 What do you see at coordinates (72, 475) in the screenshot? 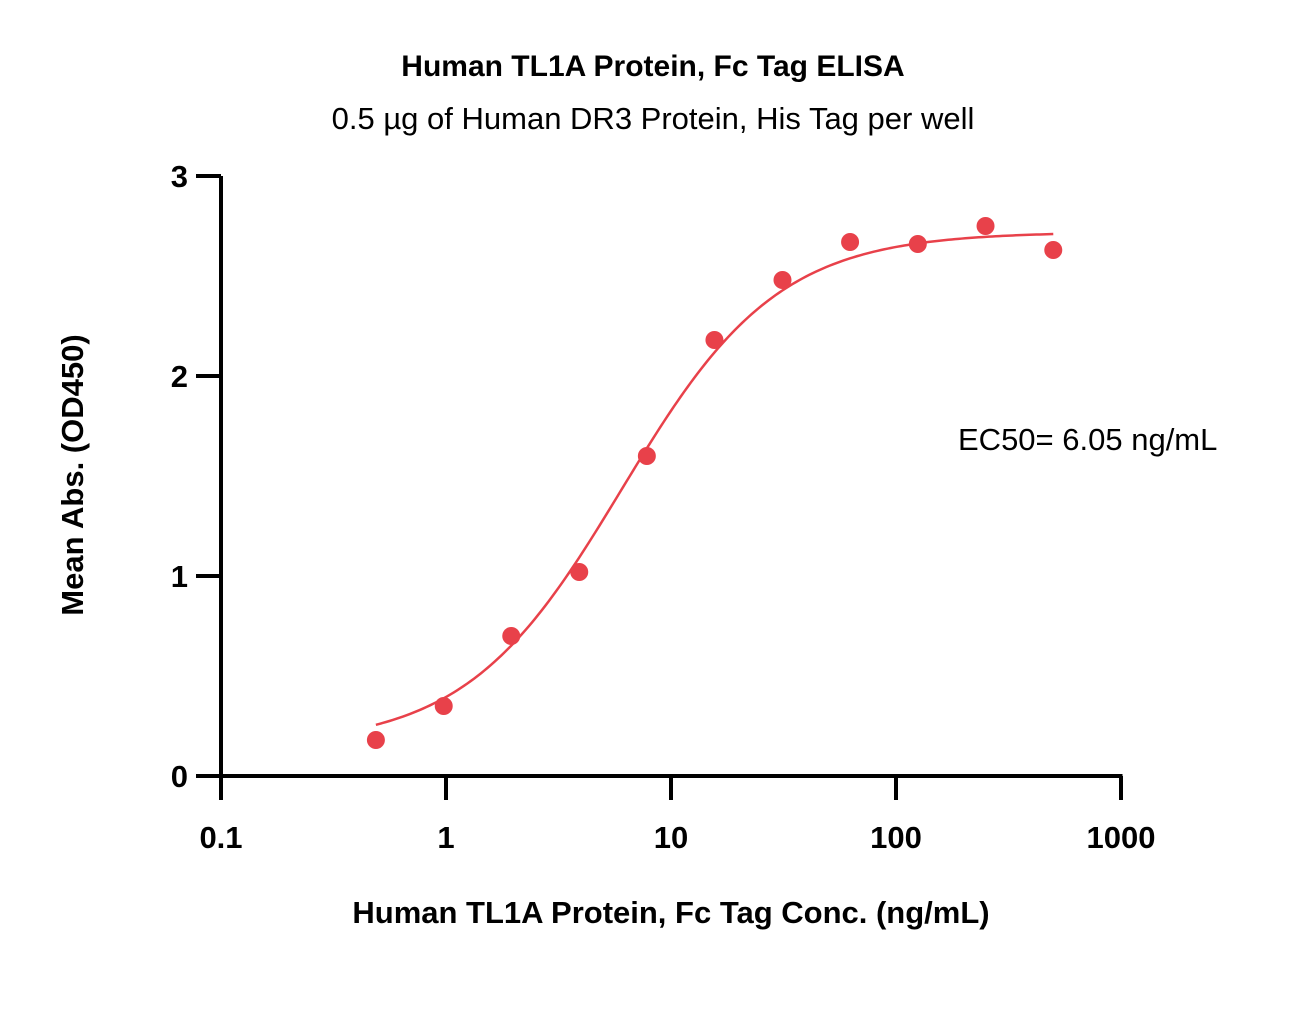
I see `y-axis-label: Mean Abs. (OD450)` at bounding box center [72, 475].